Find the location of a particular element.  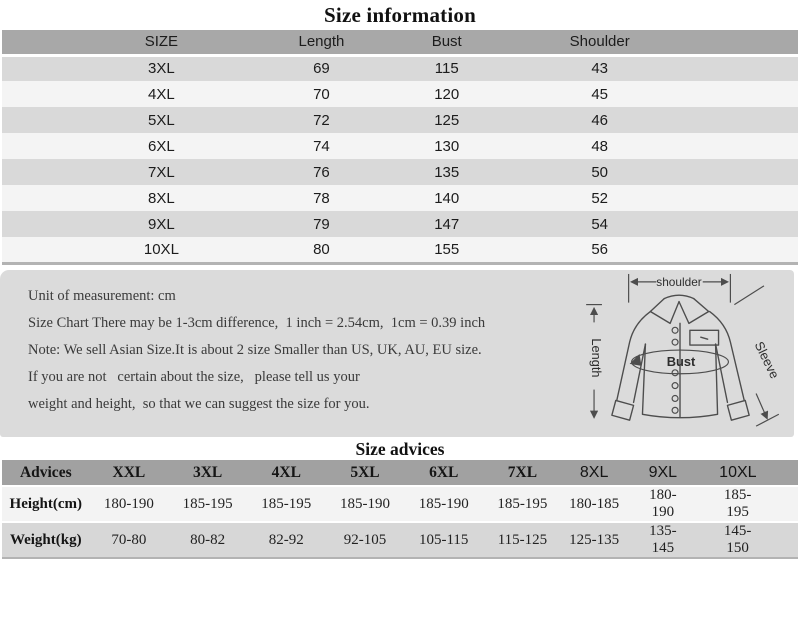

table-cell: 54 is located at coordinates (658, 224).